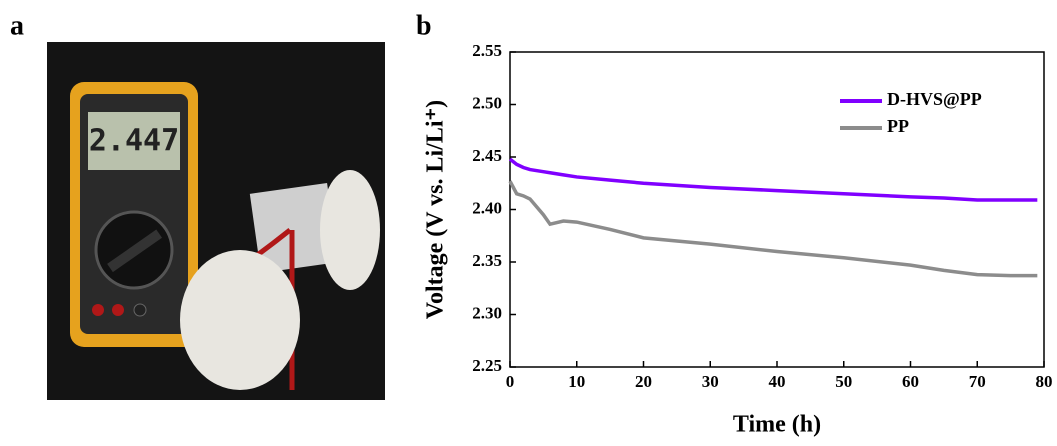  Describe the element at coordinates (436, 209) in the screenshot. I see `y-axis-label: Voltage (V vs. Li/Li⁺)` at that location.